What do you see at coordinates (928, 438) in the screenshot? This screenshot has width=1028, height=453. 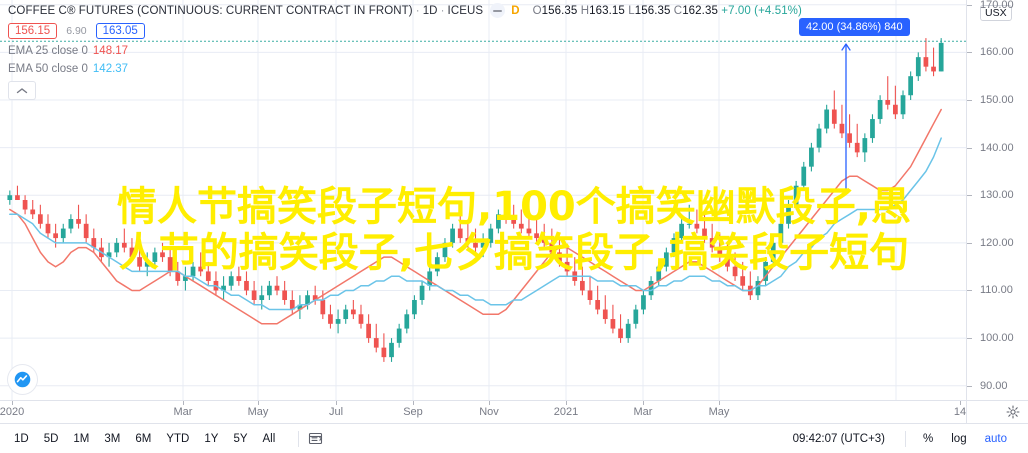 I see `percent-scale-button: %` at bounding box center [928, 438].